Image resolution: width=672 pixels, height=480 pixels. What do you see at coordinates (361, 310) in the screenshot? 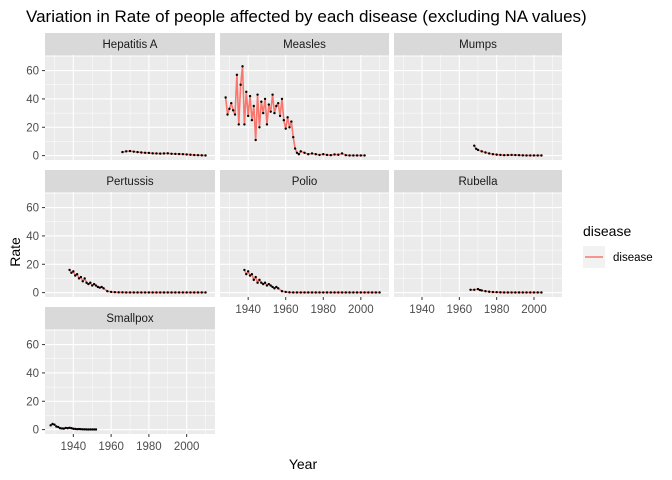
I see `x-tick-label: 2000` at bounding box center [361, 310].